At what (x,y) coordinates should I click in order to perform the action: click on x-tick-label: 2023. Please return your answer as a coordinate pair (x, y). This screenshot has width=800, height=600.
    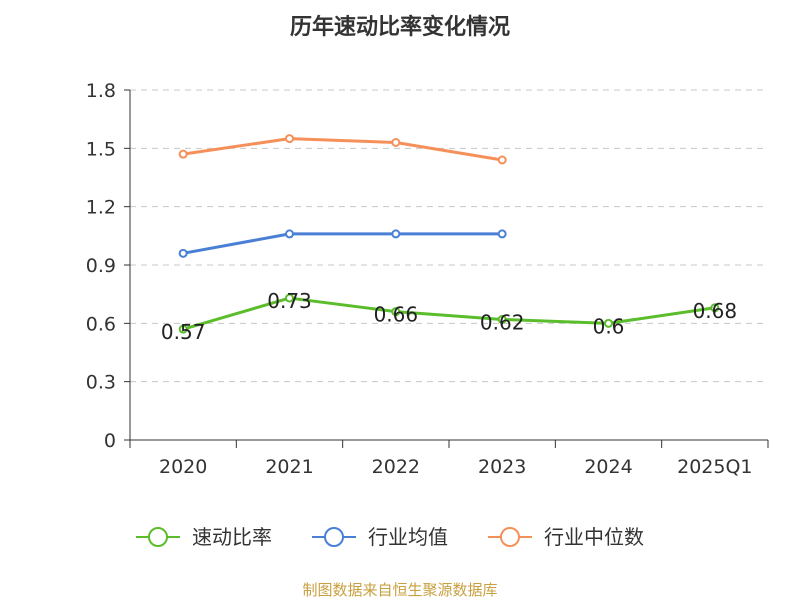
    Looking at the image, I should click on (502, 467).